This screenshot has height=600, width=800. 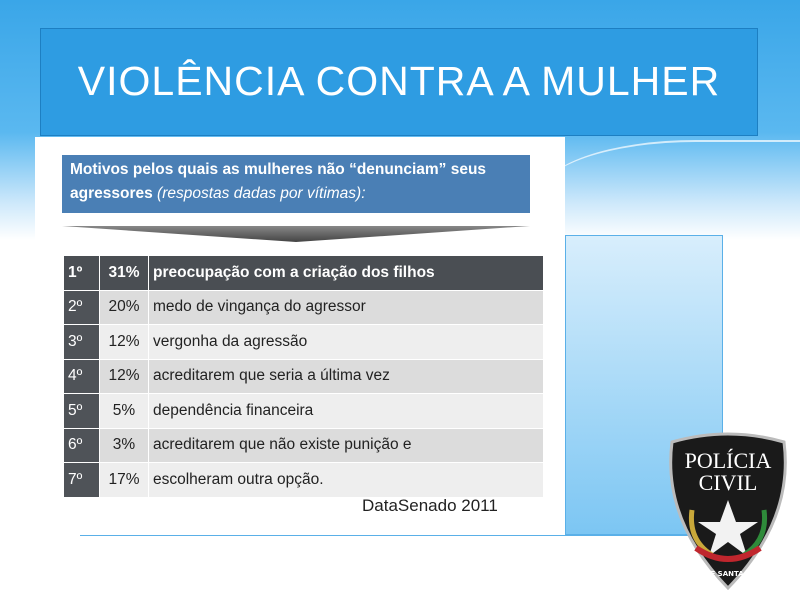 What do you see at coordinates (346, 445) in the screenshot?
I see `reason-cell: acreditarem que não existe punição e` at bounding box center [346, 445].